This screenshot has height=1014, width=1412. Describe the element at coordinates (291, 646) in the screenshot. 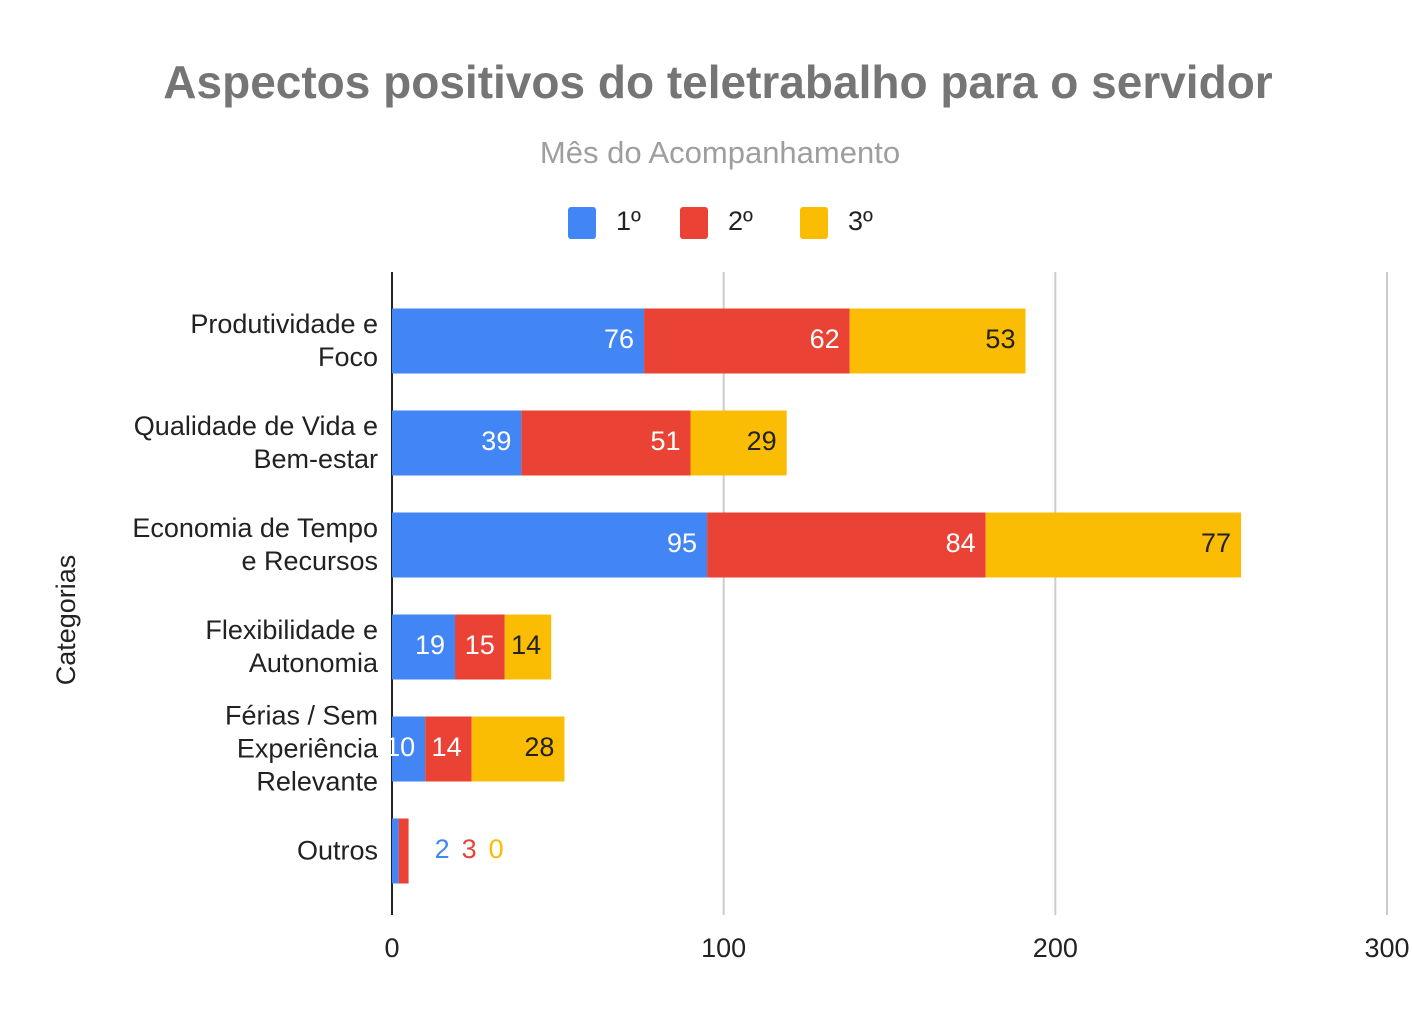

I see `y-tick-label: Flexibilidade e Autonomia` at that location.